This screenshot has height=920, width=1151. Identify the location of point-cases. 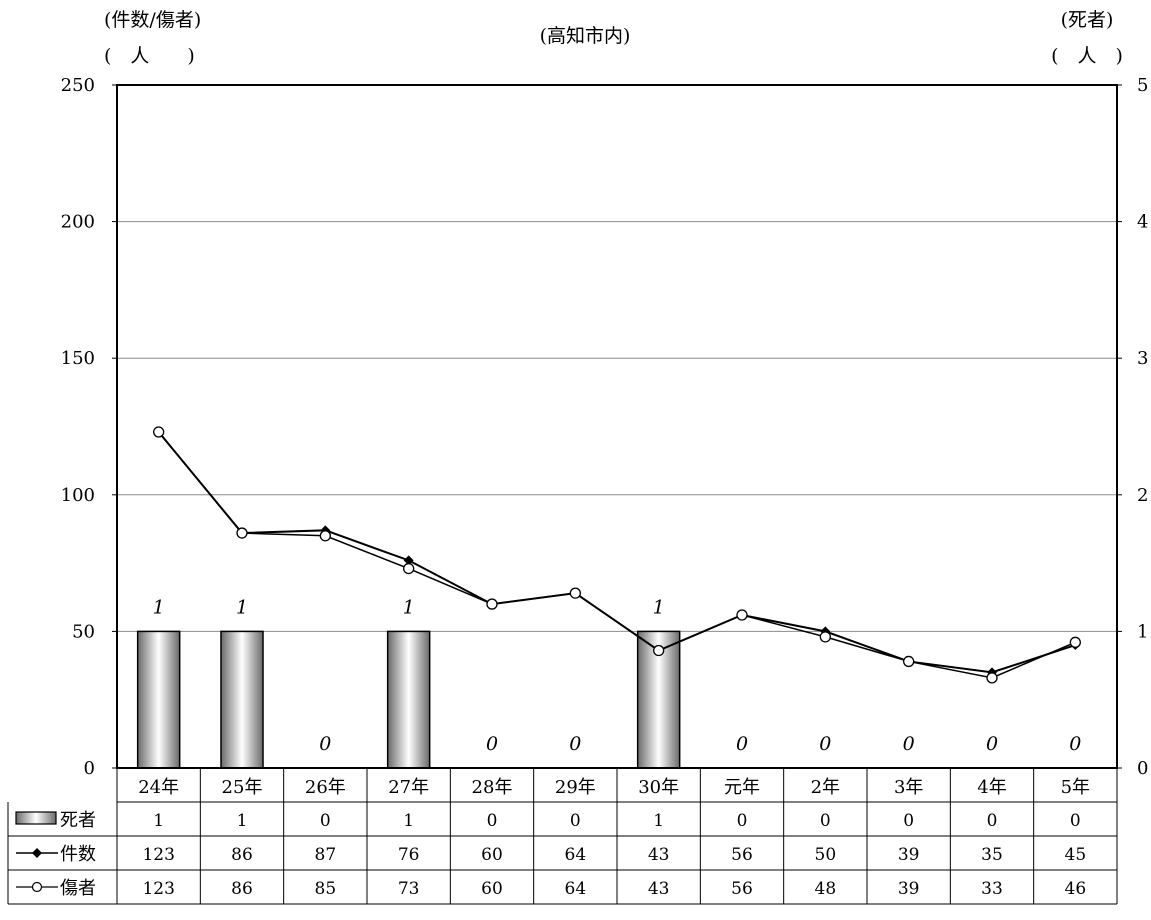
(408, 560).